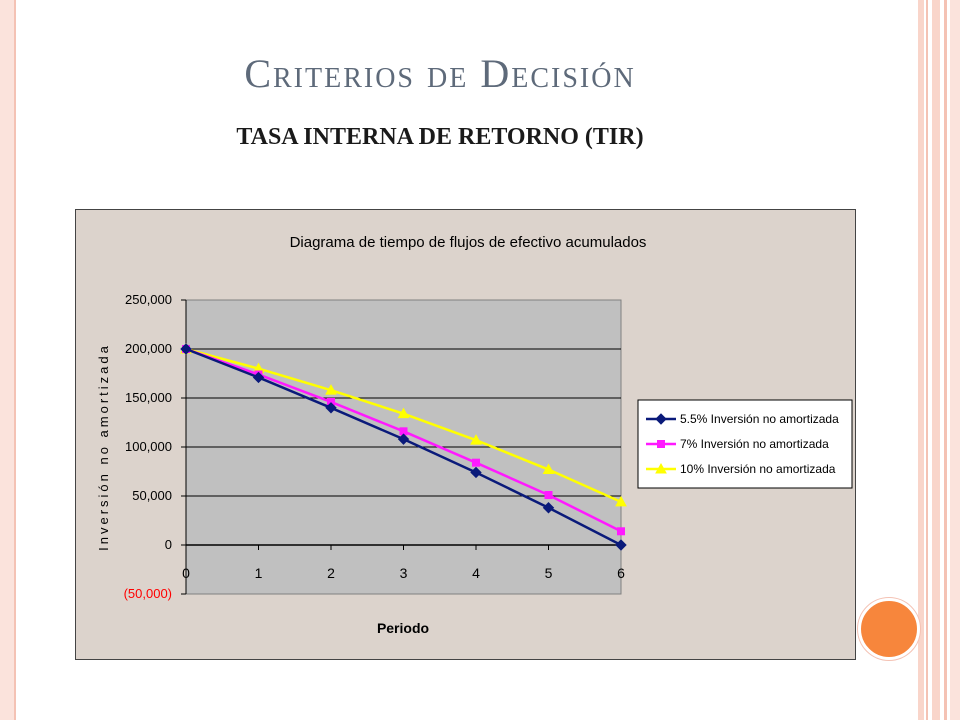 This screenshot has height=720, width=960. Describe the element at coordinates (331, 573) in the screenshot. I see `x-tick-label: 2` at that location.